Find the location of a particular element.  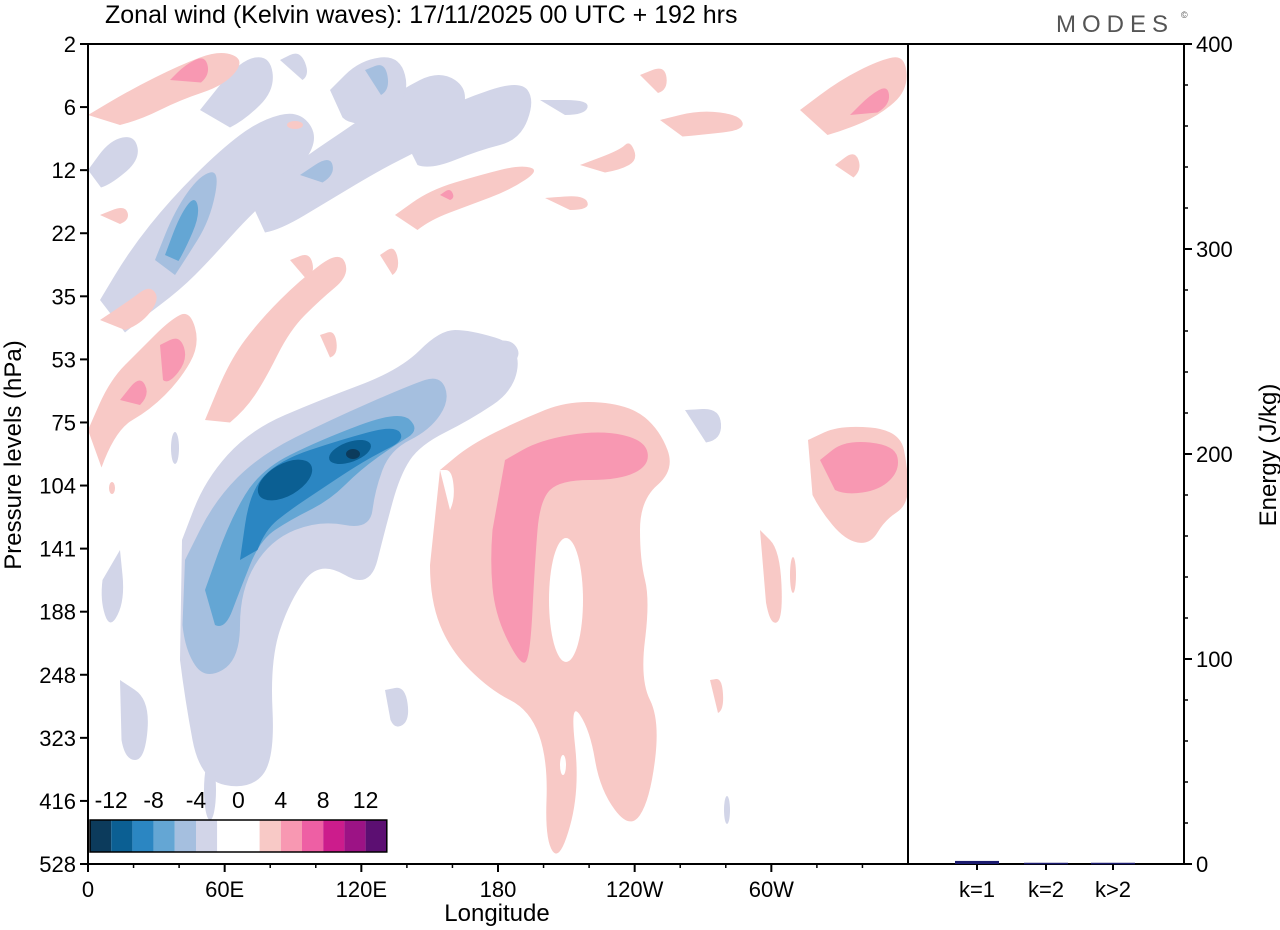

longitude-axis: 0 60E 120E 180 120W 60W is located at coordinates (473, 883).